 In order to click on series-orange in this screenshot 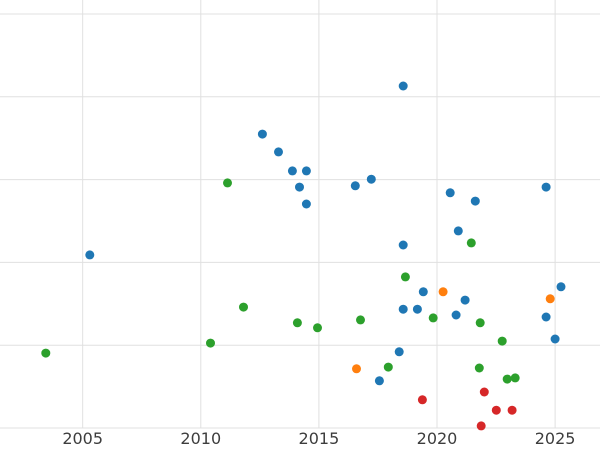, I will do `click(453, 330)`.